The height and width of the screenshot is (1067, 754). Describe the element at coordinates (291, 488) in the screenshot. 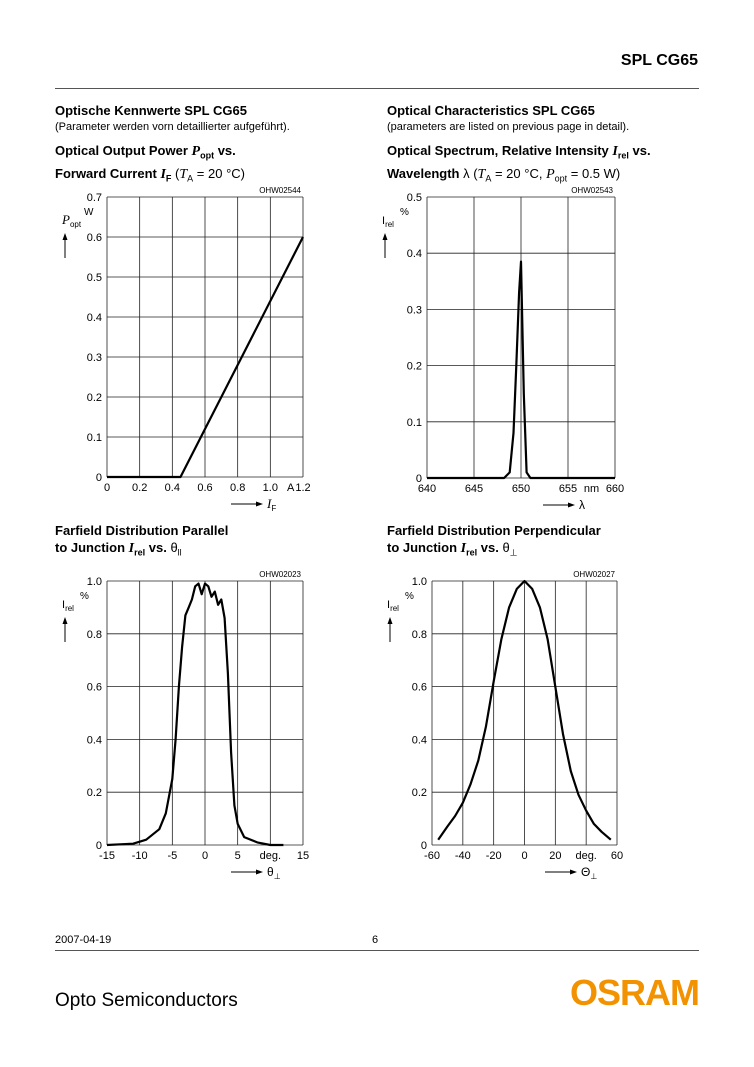

I see `x-unit-label: A` at that location.